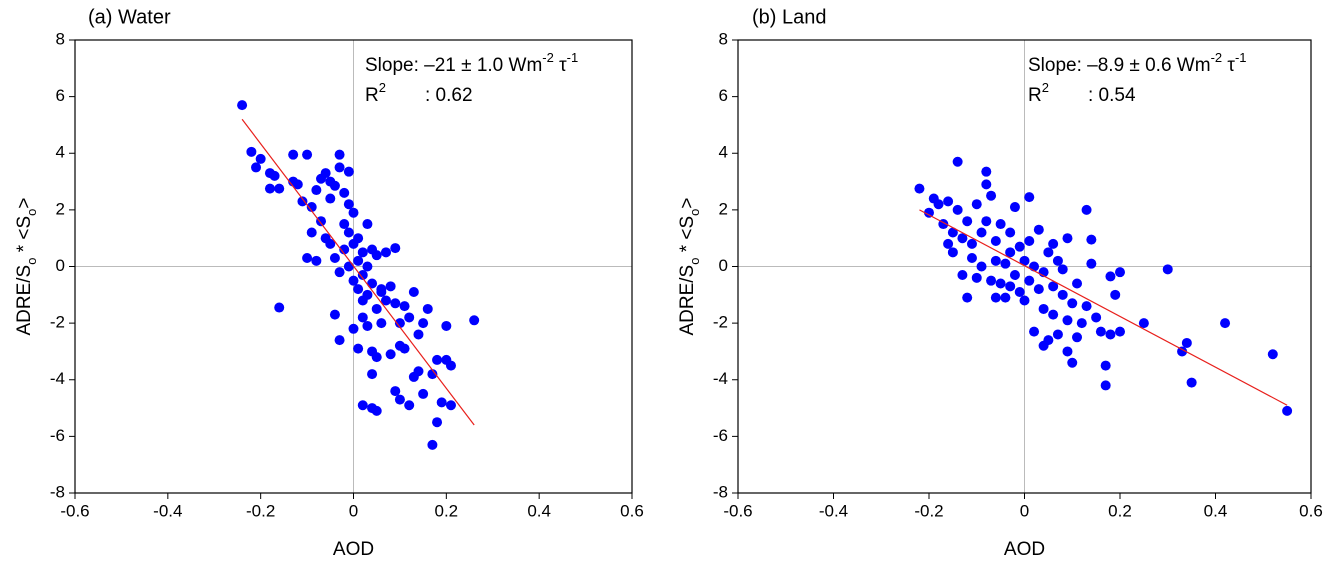 The image size is (1338, 567). Describe the element at coordinates (723, 208) in the screenshot. I see `y-tick-label: 2` at that location.